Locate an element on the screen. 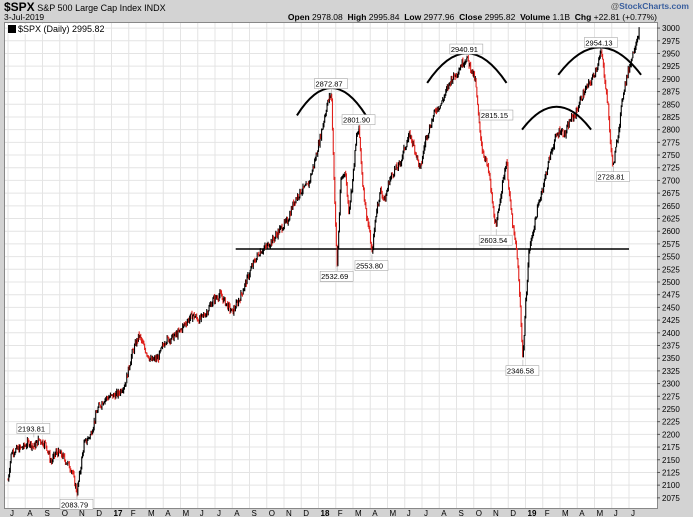 Image resolution: width=693 pixels, height=517 pixels. logo-prefix: @ is located at coordinates (615, 6).